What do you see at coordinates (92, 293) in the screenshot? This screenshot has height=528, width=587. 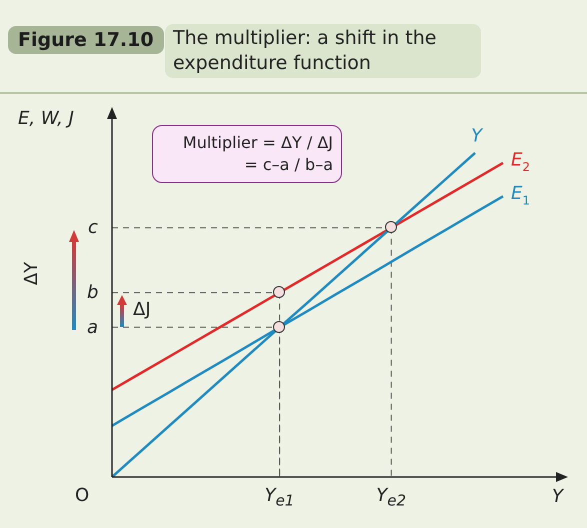 I see `annotation: b` at bounding box center [92, 293].